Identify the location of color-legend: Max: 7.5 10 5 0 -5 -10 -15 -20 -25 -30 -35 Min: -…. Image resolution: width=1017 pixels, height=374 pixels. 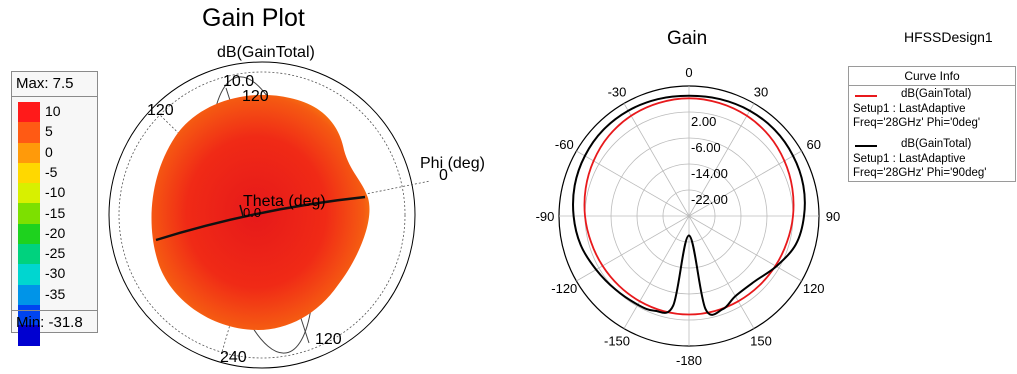
(54, 208).